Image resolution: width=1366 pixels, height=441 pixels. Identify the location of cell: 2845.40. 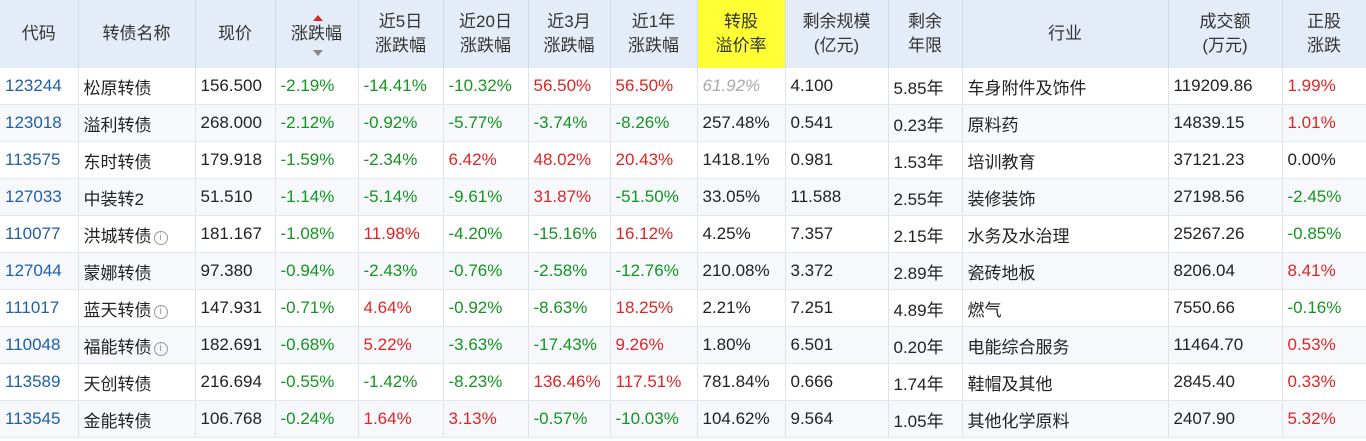
(1225, 382).